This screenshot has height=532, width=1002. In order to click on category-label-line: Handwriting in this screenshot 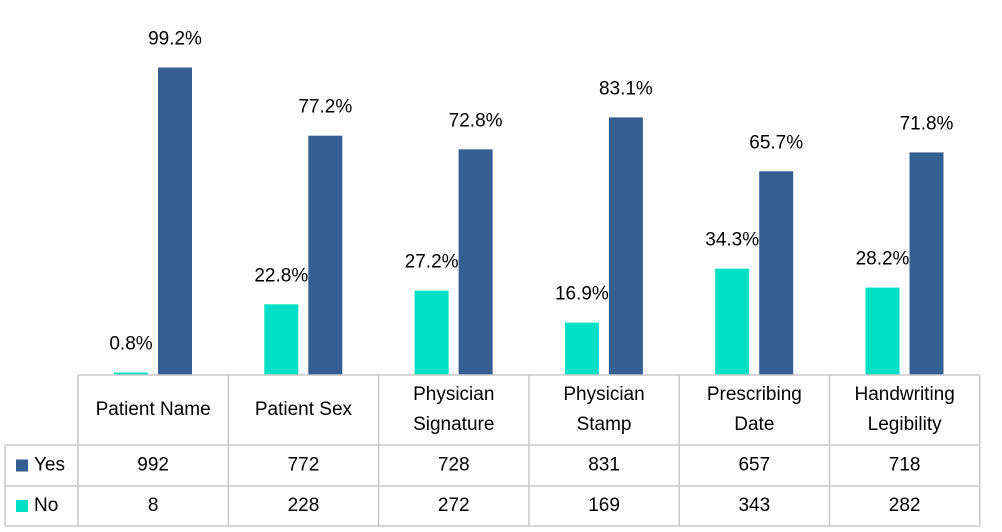, I will do `click(904, 394)`.